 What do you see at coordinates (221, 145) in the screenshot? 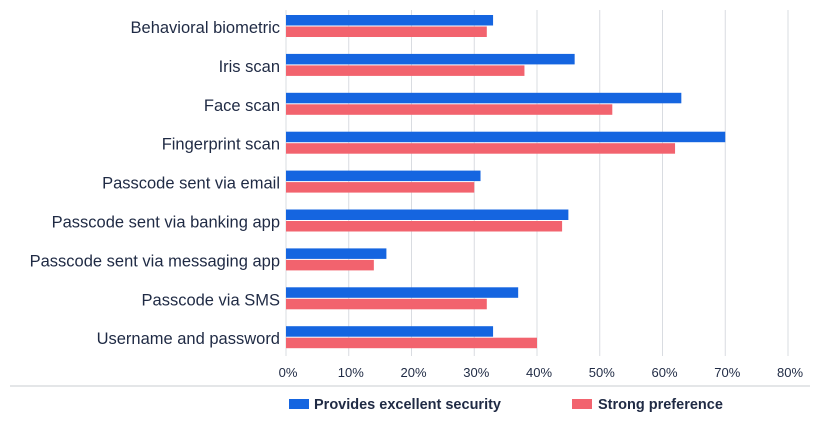
I see `category-label: Fingerprint scan` at bounding box center [221, 145].